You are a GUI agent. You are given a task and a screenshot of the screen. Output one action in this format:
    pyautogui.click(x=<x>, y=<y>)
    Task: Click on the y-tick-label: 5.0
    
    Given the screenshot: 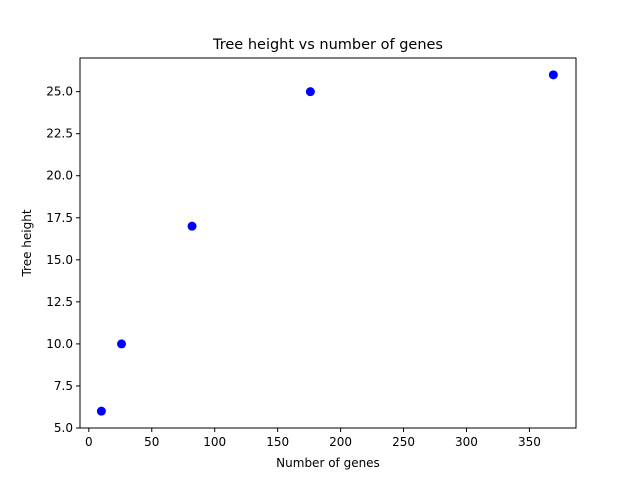 What is the action you would take?
    pyautogui.click(x=63, y=428)
    